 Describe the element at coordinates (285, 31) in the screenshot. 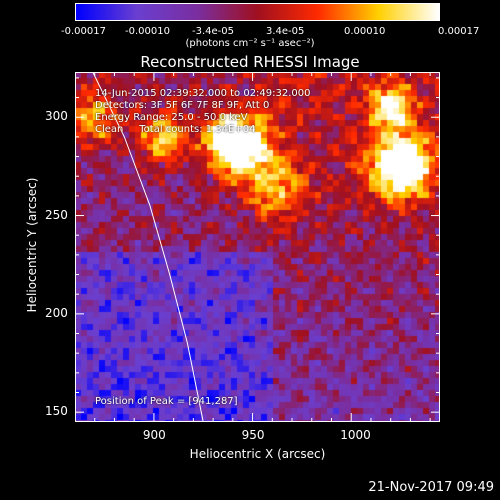

I see `colorbar-tick-label: 3.4e-05` at that location.